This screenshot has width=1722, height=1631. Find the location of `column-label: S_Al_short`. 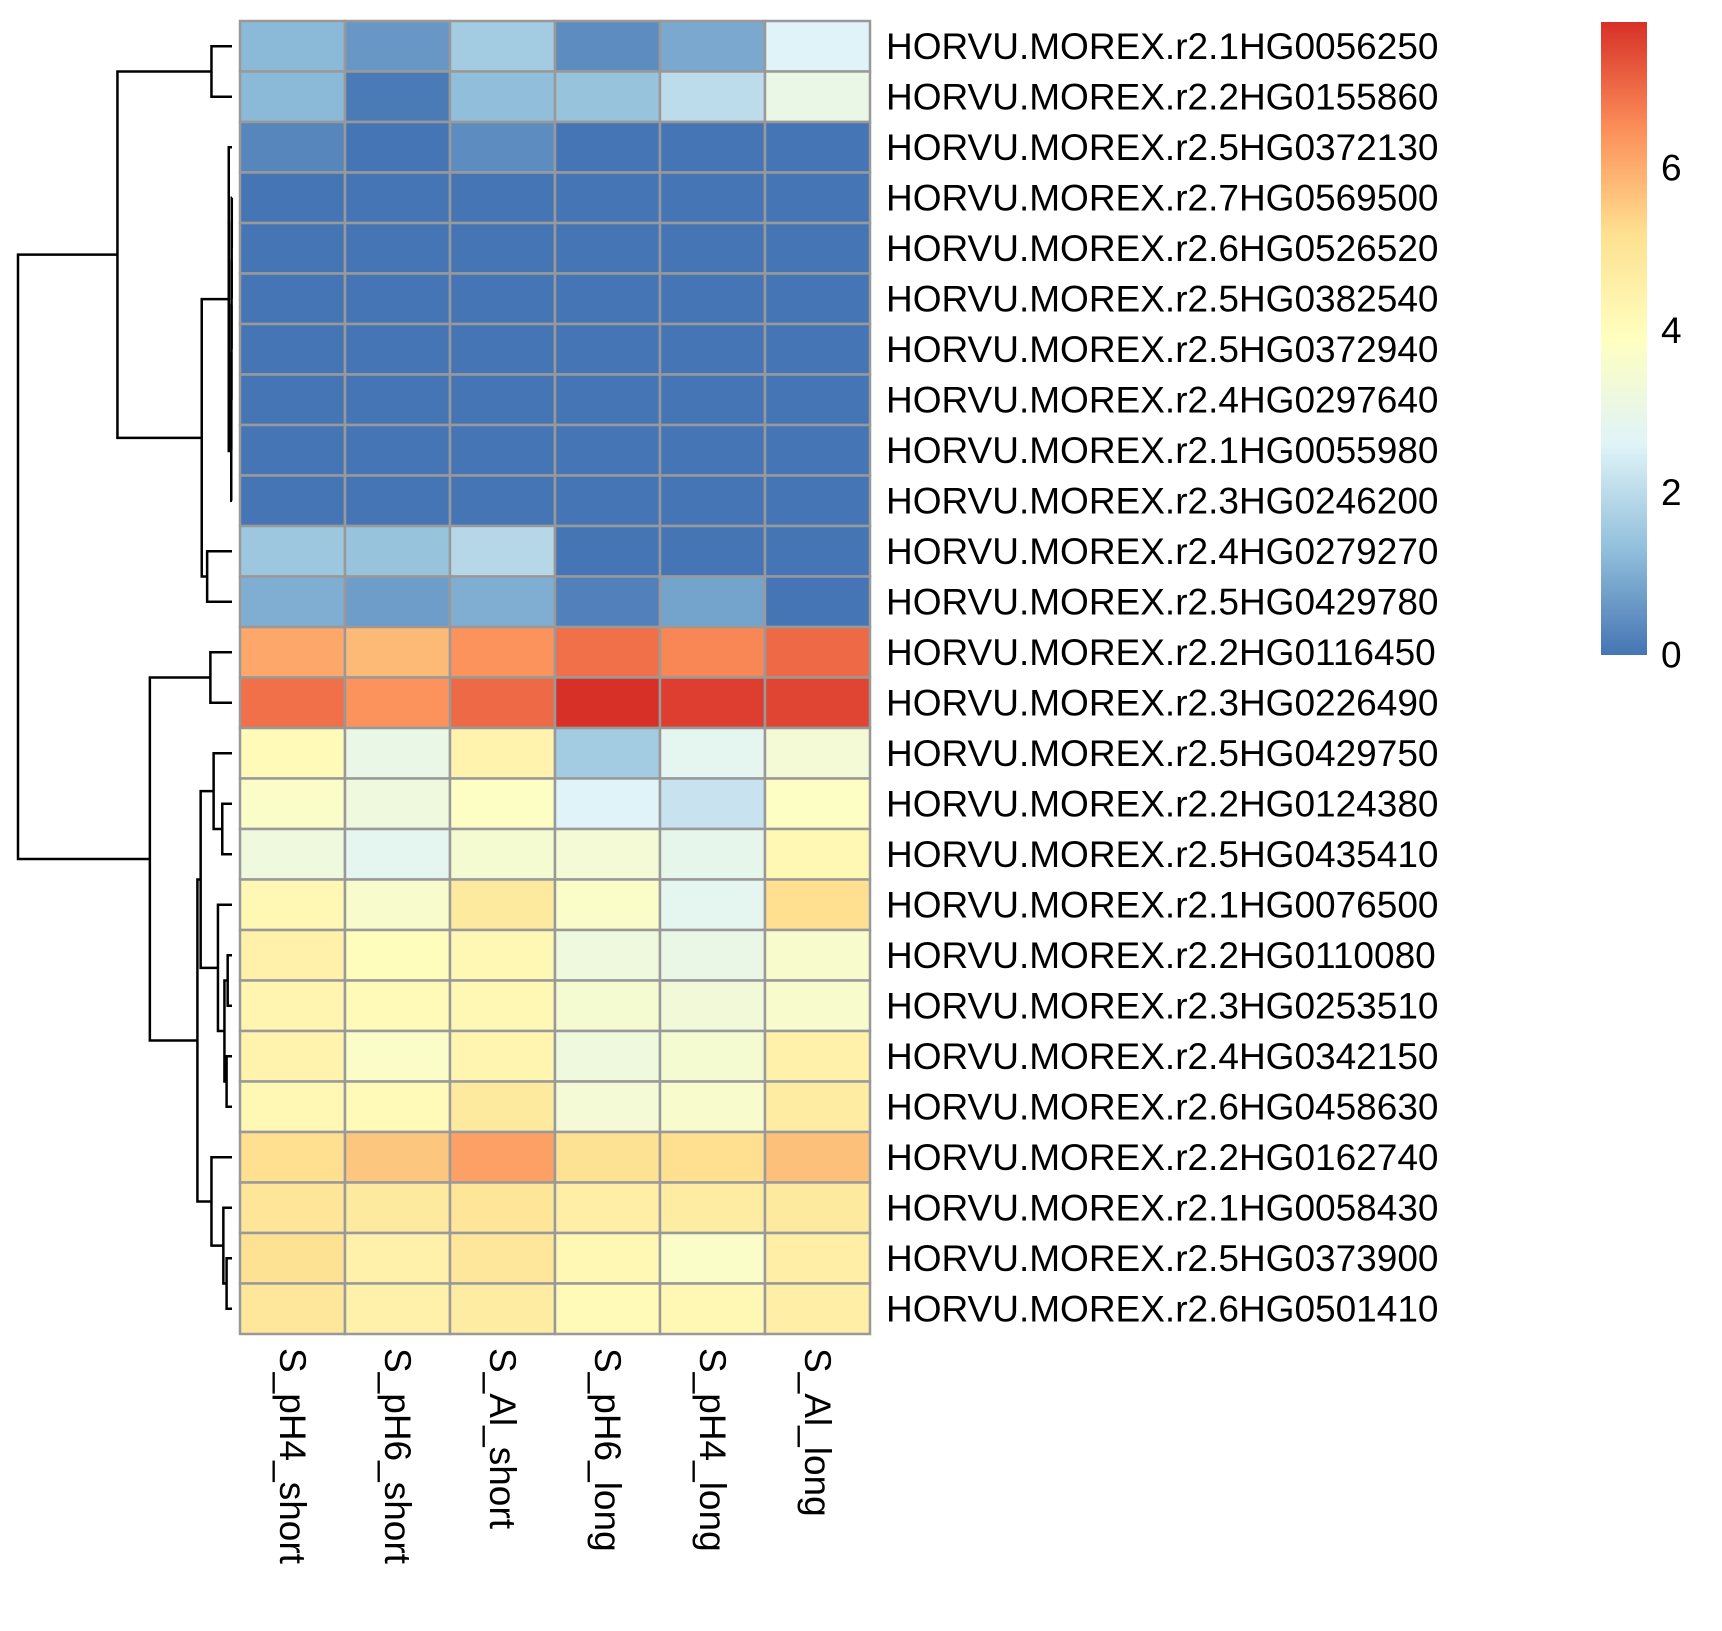

column-label: S_Al_short is located at coordinates (502, 1439).